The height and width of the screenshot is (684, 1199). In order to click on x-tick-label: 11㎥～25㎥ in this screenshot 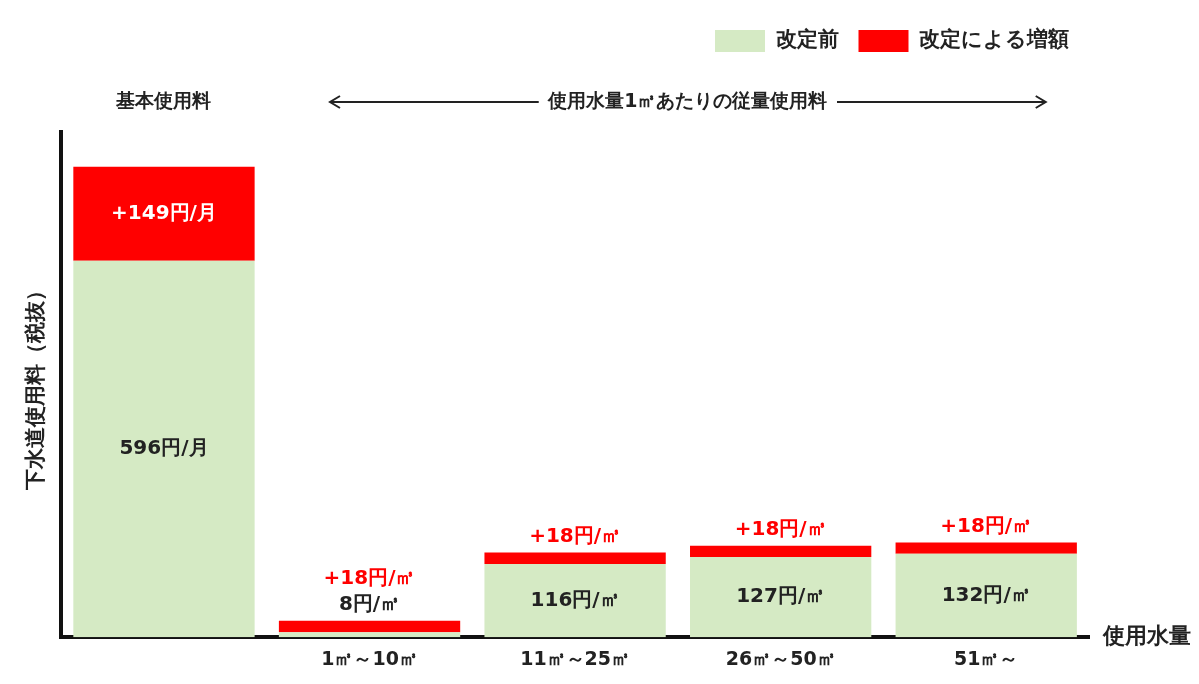, I will do `click(575, 657)`.